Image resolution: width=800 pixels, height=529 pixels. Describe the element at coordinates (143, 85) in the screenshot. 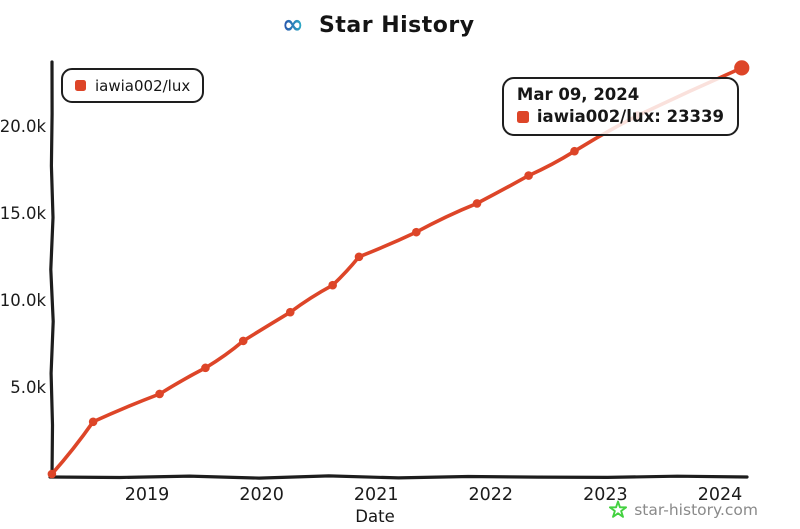

I see `legend-series-label: iawia002/lux` at that location.